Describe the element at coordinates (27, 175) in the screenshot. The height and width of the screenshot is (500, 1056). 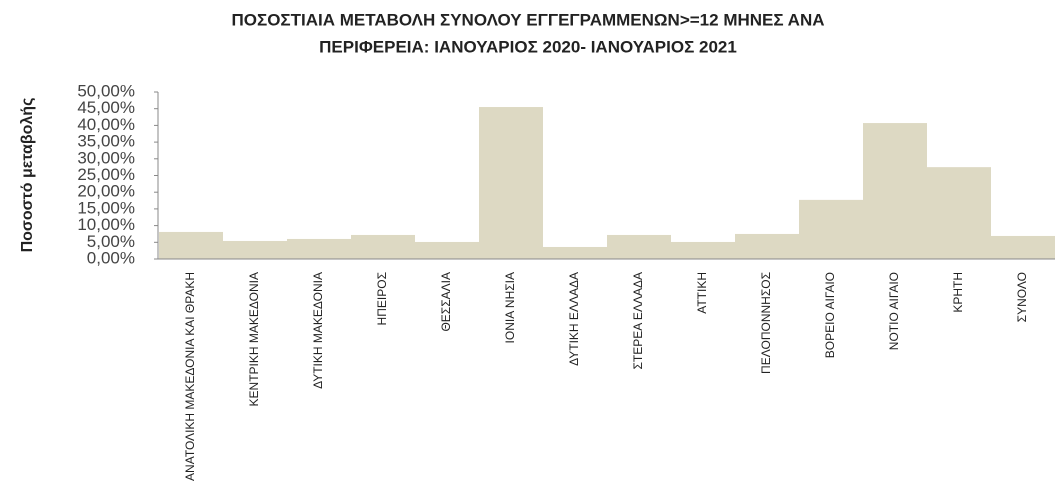
I see `y-axis-label: Ποσοστό μεταβολής` at that location.